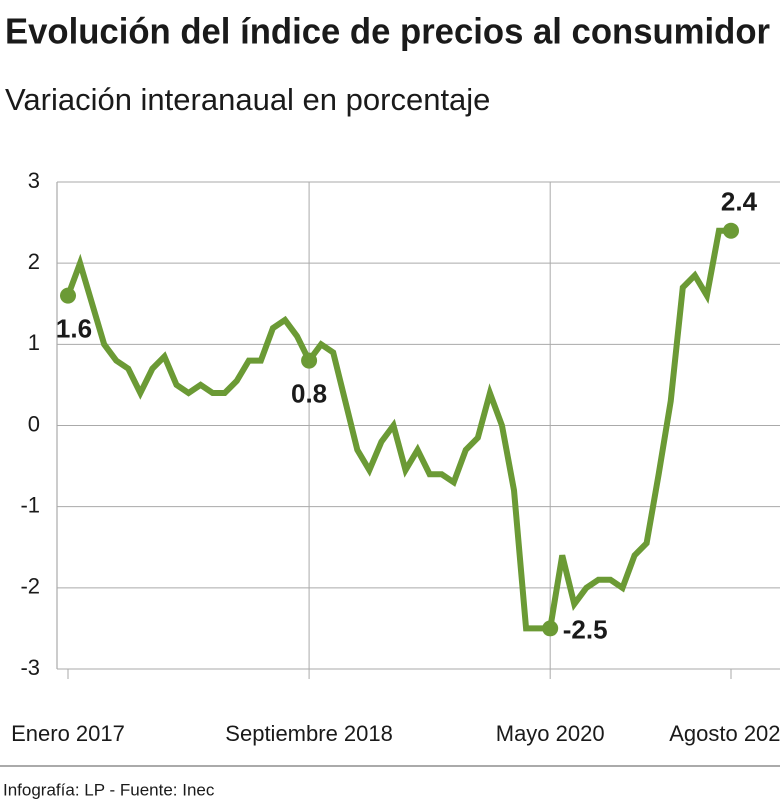  What do you see at coordinates (739, 202) in the screenshot?
I see `data-label: 2.4` at bounding box center [739, 202].